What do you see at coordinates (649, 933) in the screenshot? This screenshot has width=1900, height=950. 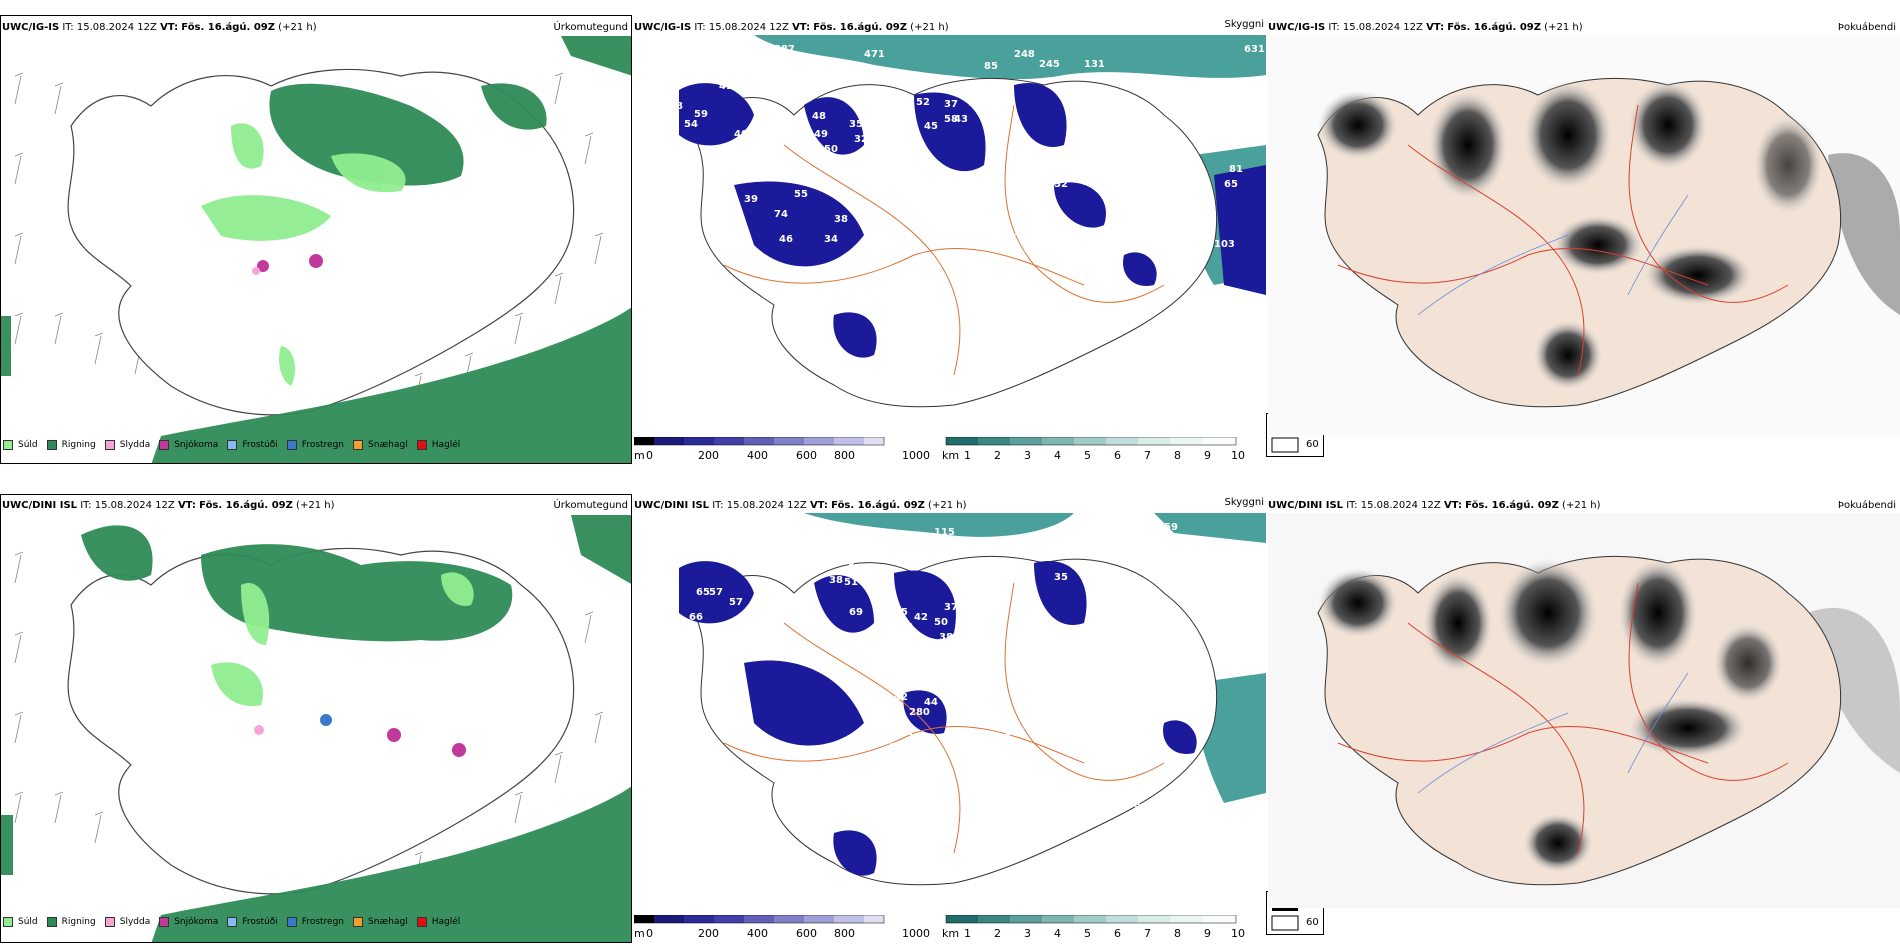 I see `height-tick: 0` at bounding box center [649, 933].